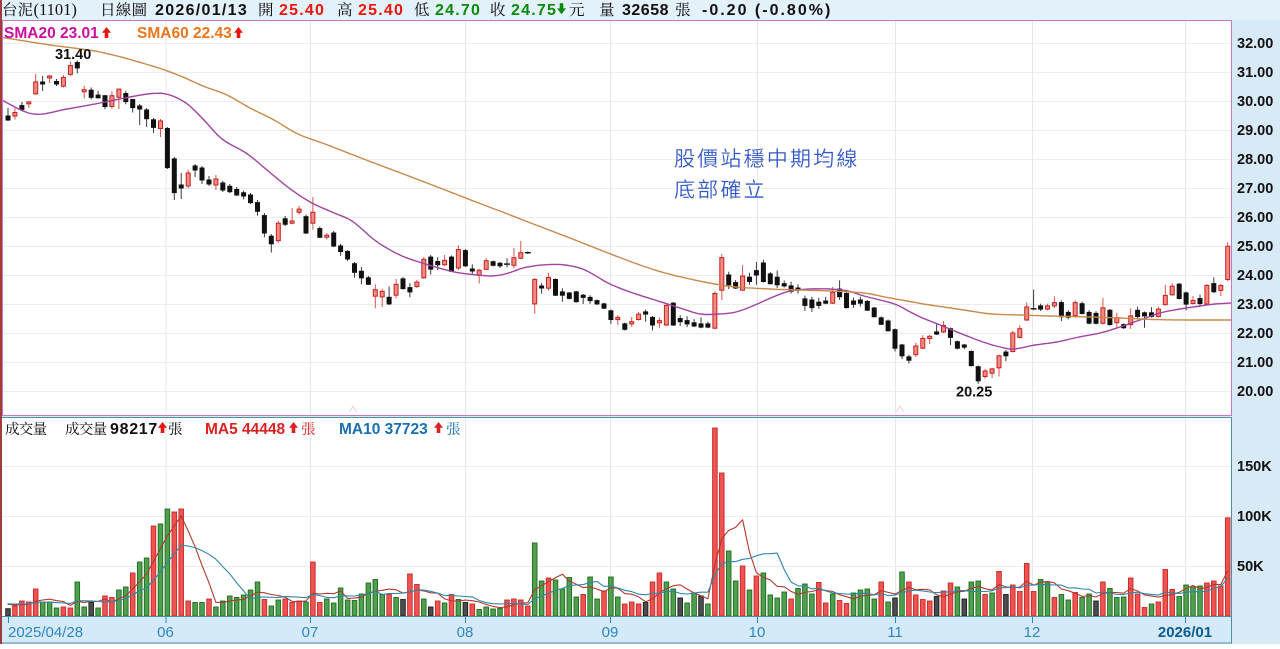 This screenshot has width=1280, height=649. What do you see at coordinates (1255, 189) in the screenshot?
I see `svg-text: 27.00` at bounding box center [1255, 189].